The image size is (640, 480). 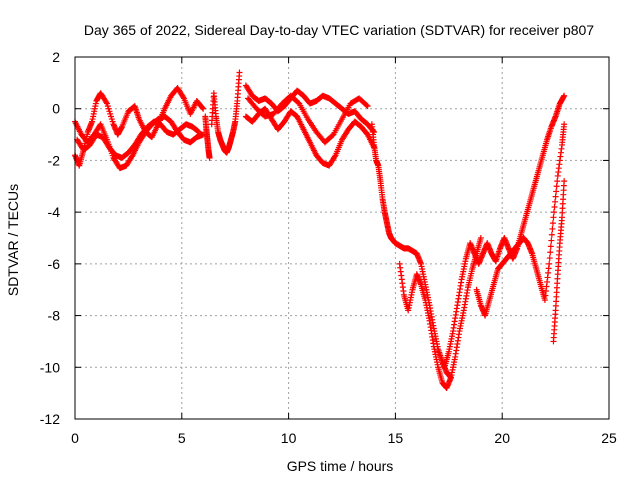 What do you see at coordinates (520, 220) in the screenshot?
I see `series-track-l` at bounding box center [520, 220].